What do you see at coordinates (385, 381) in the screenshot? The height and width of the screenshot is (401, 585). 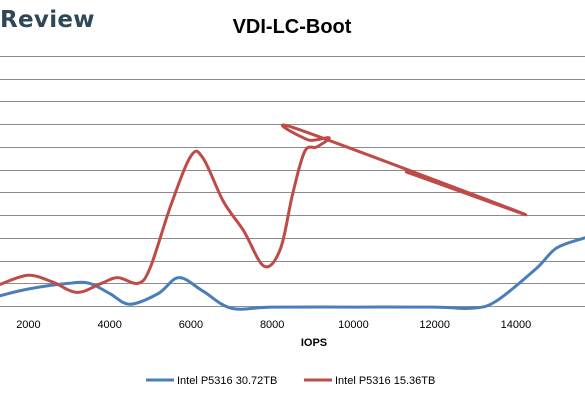 I see `legend-label: Intel P5316 15.36TB` at bounding box center [385, 381].